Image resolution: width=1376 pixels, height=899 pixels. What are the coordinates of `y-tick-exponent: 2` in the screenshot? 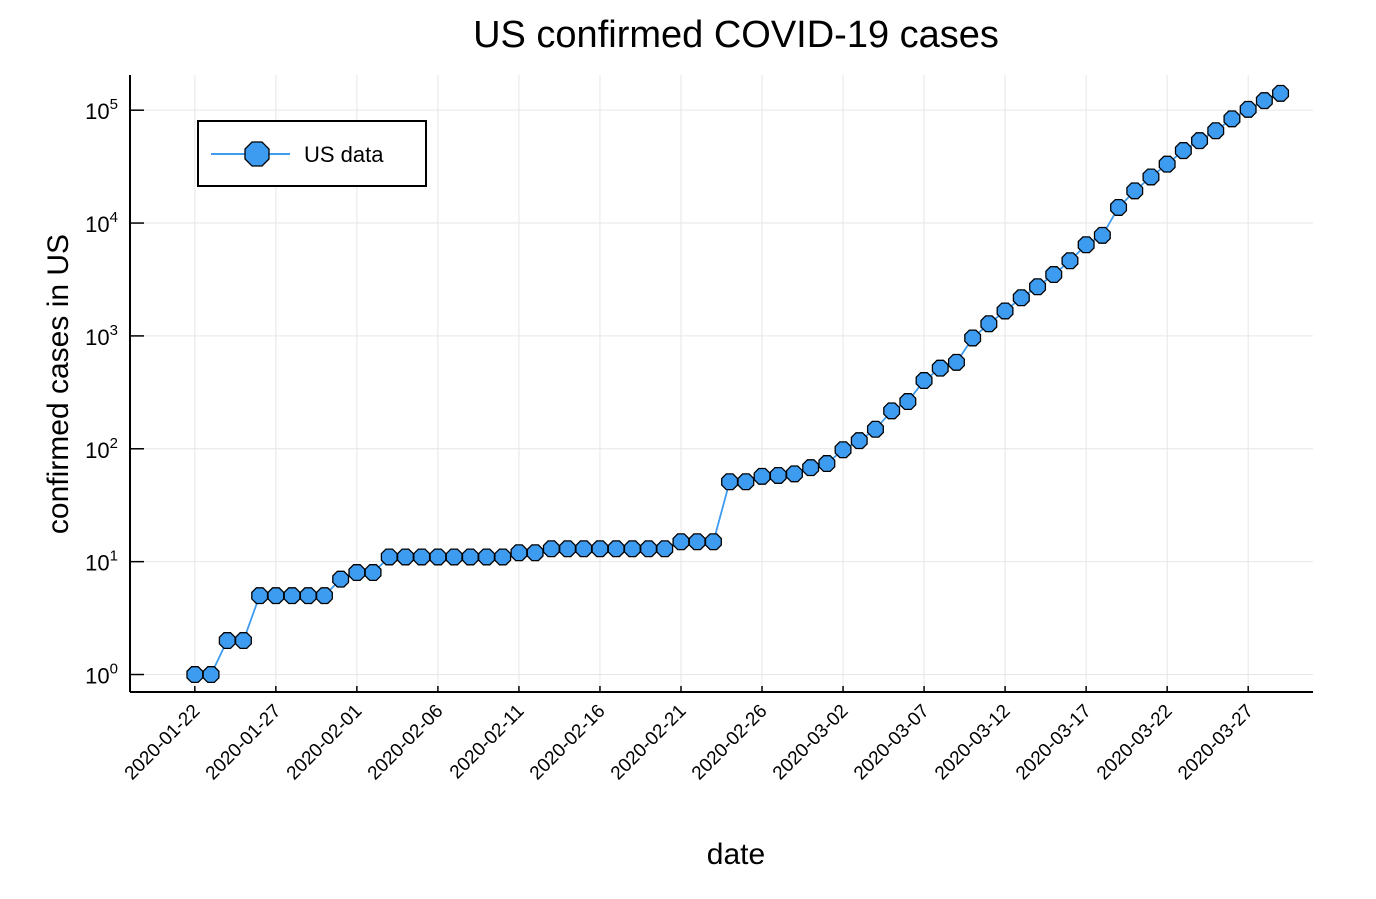 It's located at (114, 443).